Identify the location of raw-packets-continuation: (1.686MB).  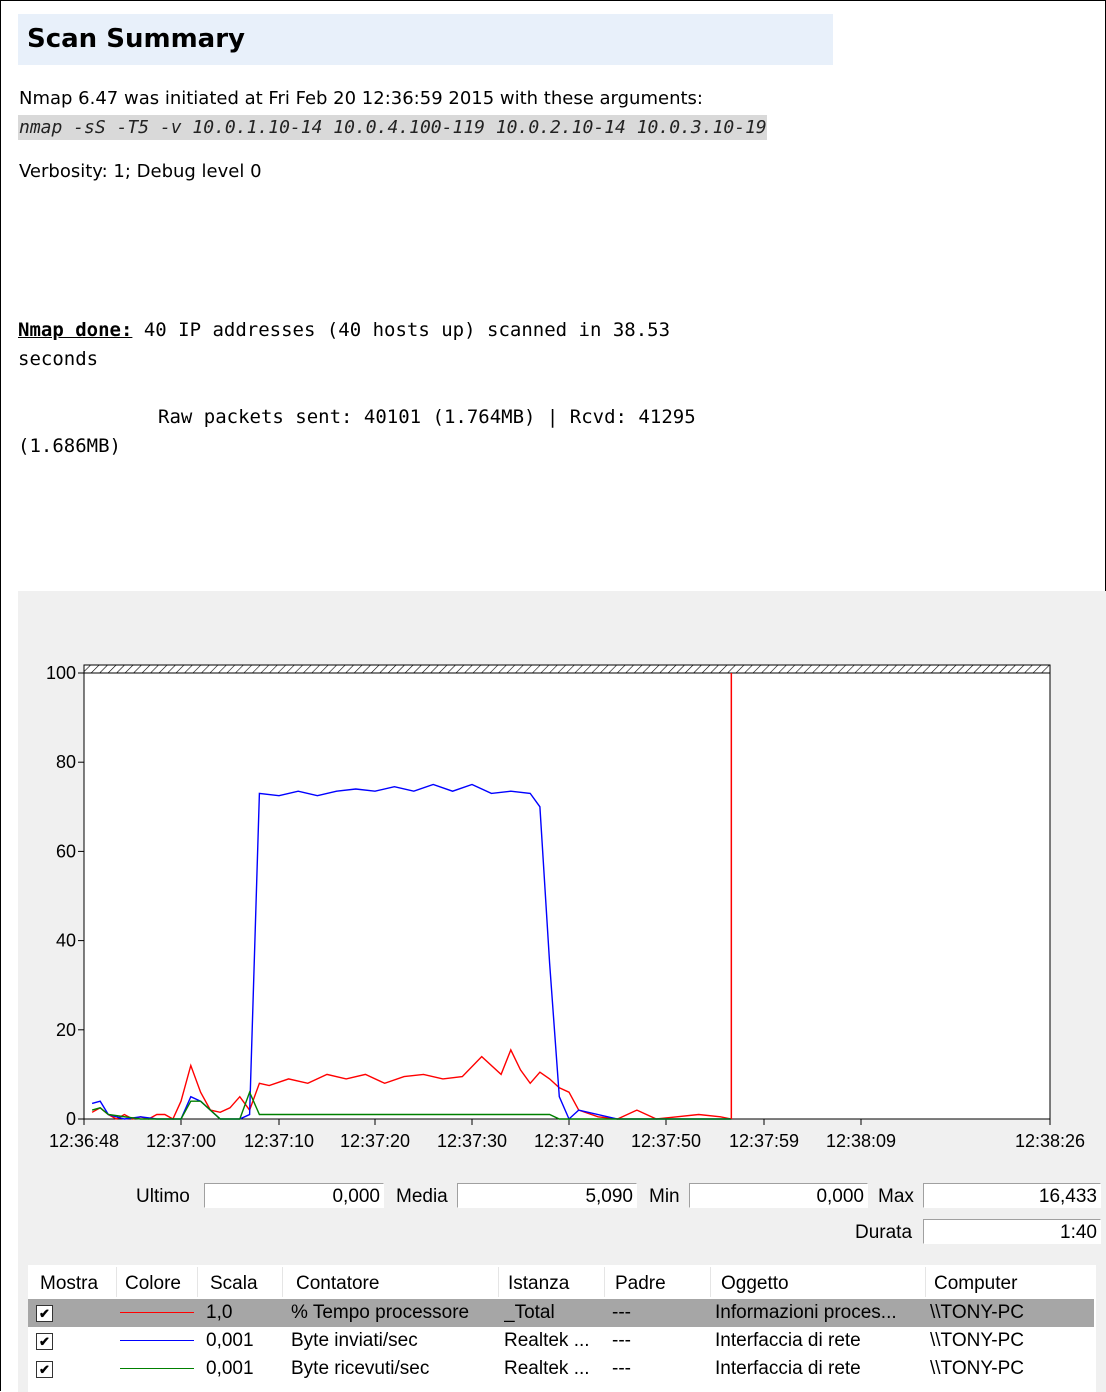
(69, 446).